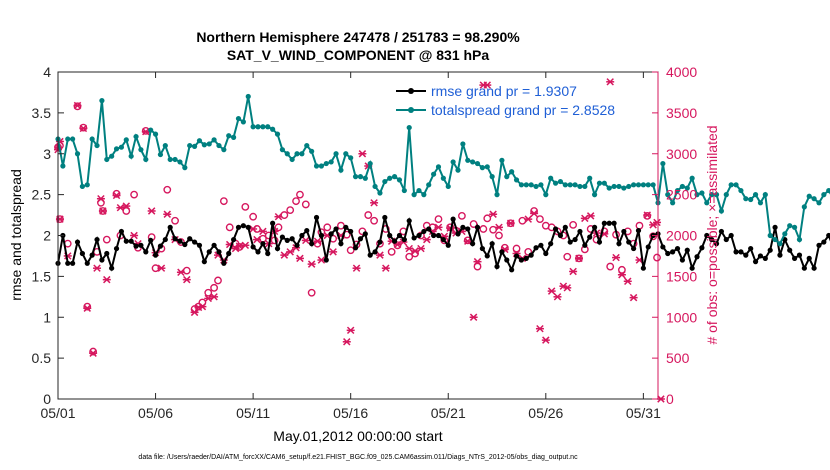  Describe the element at coordinates (42, 358) in the screenshot. I see `left-y-tick-label: 0.5` at that location.